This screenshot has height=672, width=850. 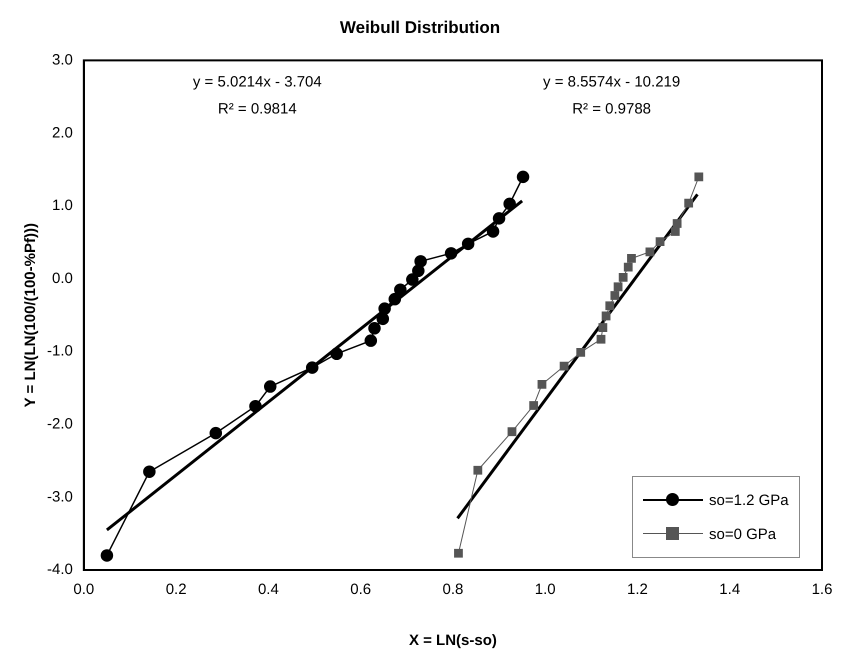 I want to click on chart-title: Weibull Distribution, so click(x=420, y=27).